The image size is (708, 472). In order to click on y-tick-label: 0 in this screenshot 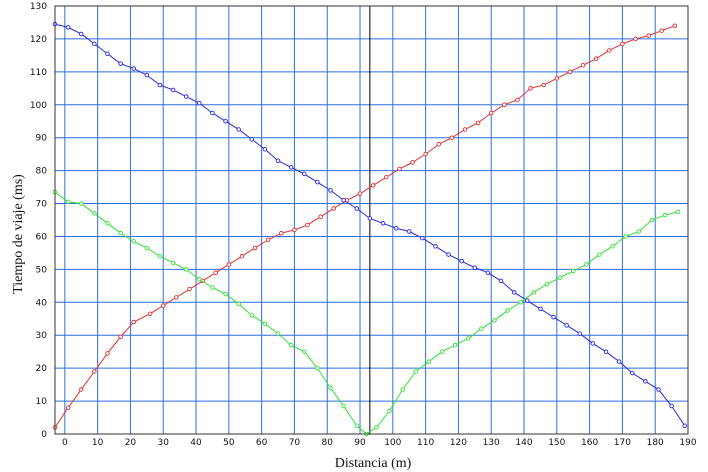, I will do `click(44, 435)`.